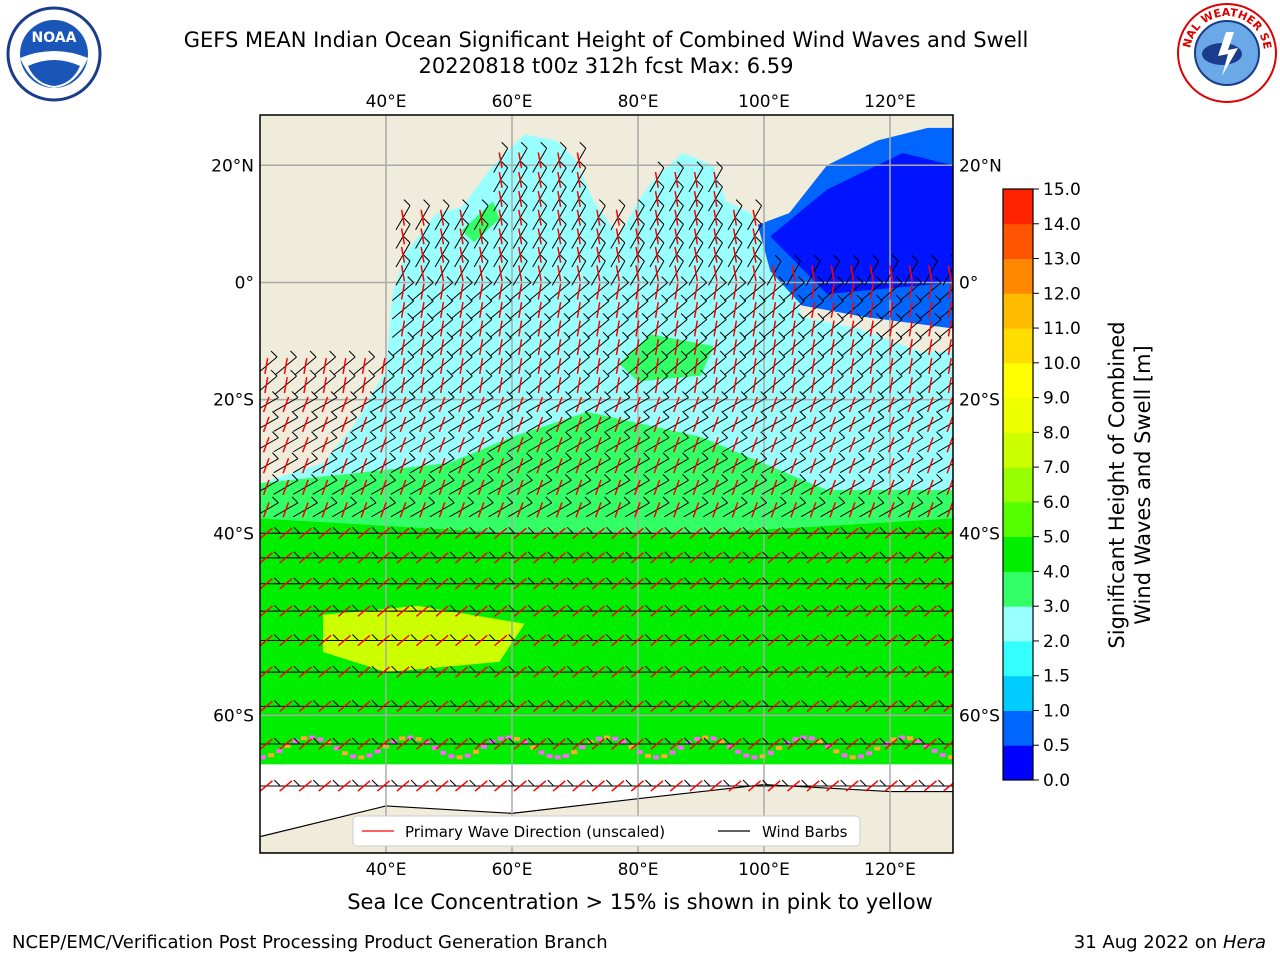 The image size is (1280, 960). I want to click on lon-tick-label-top: 40°E, so click(386, 102).